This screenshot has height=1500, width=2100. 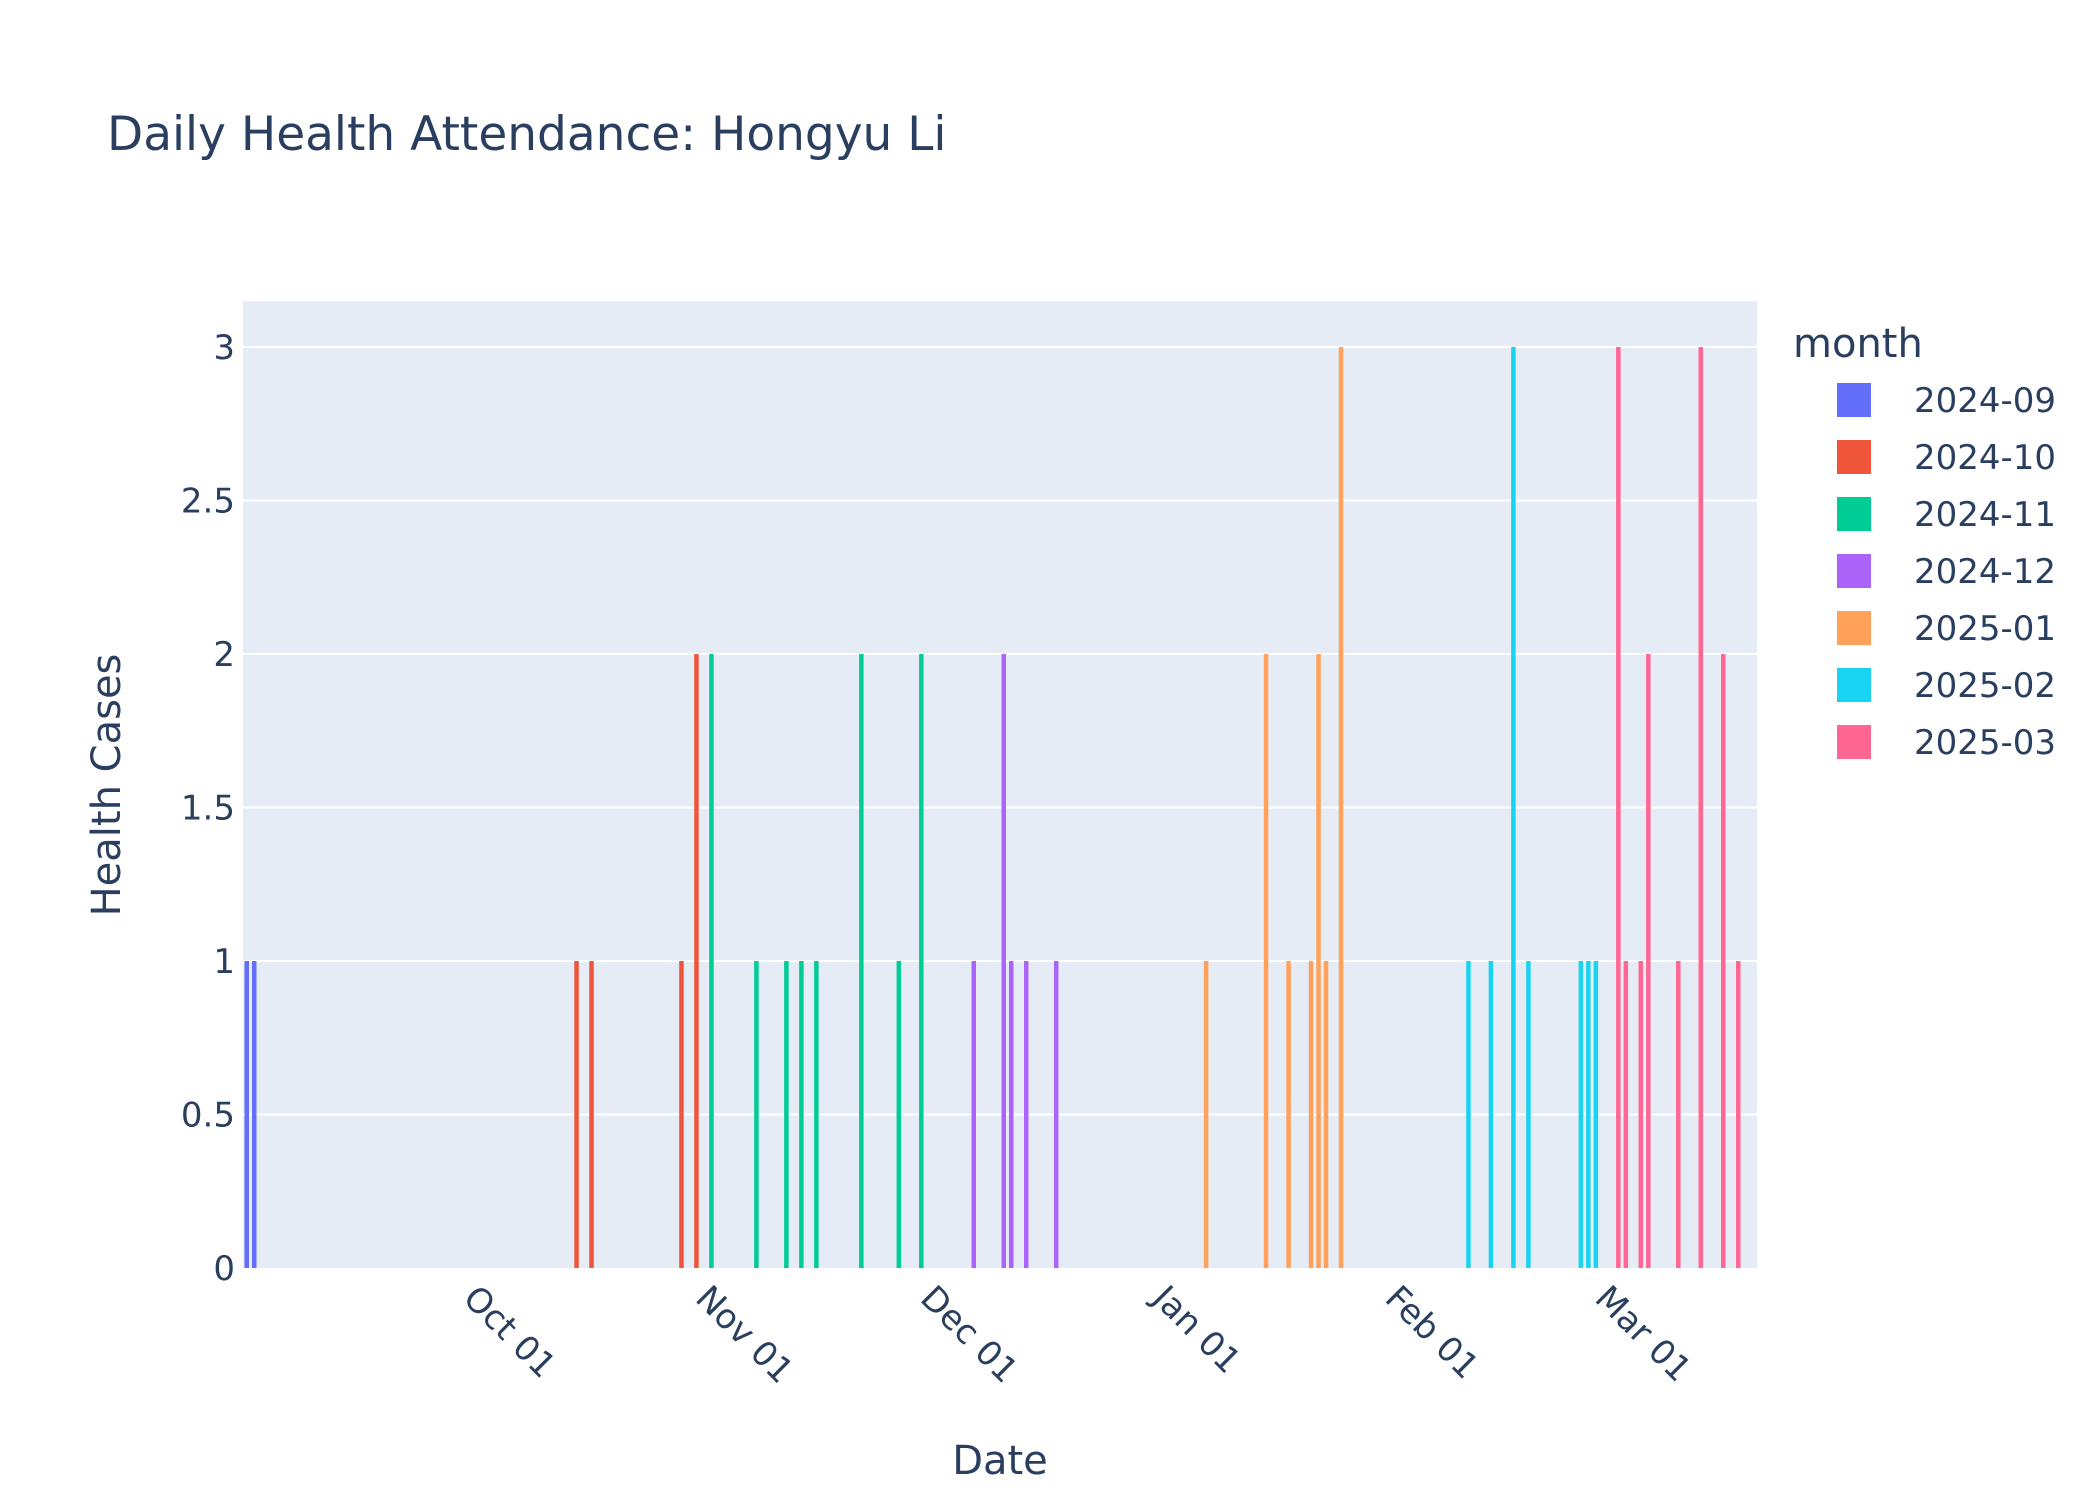 What do you see at coordinates (208, 502) in the screenshot?
I see `y-tick-label: 2.5` at bounding box center [208, 502].